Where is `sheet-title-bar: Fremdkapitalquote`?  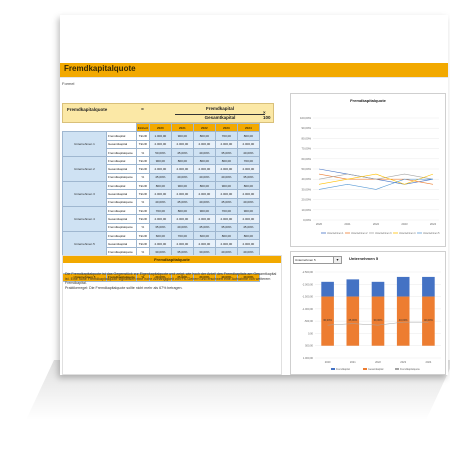
sheet-title-bar: Fremdkapitalquote is located at coordinates (254, 70).